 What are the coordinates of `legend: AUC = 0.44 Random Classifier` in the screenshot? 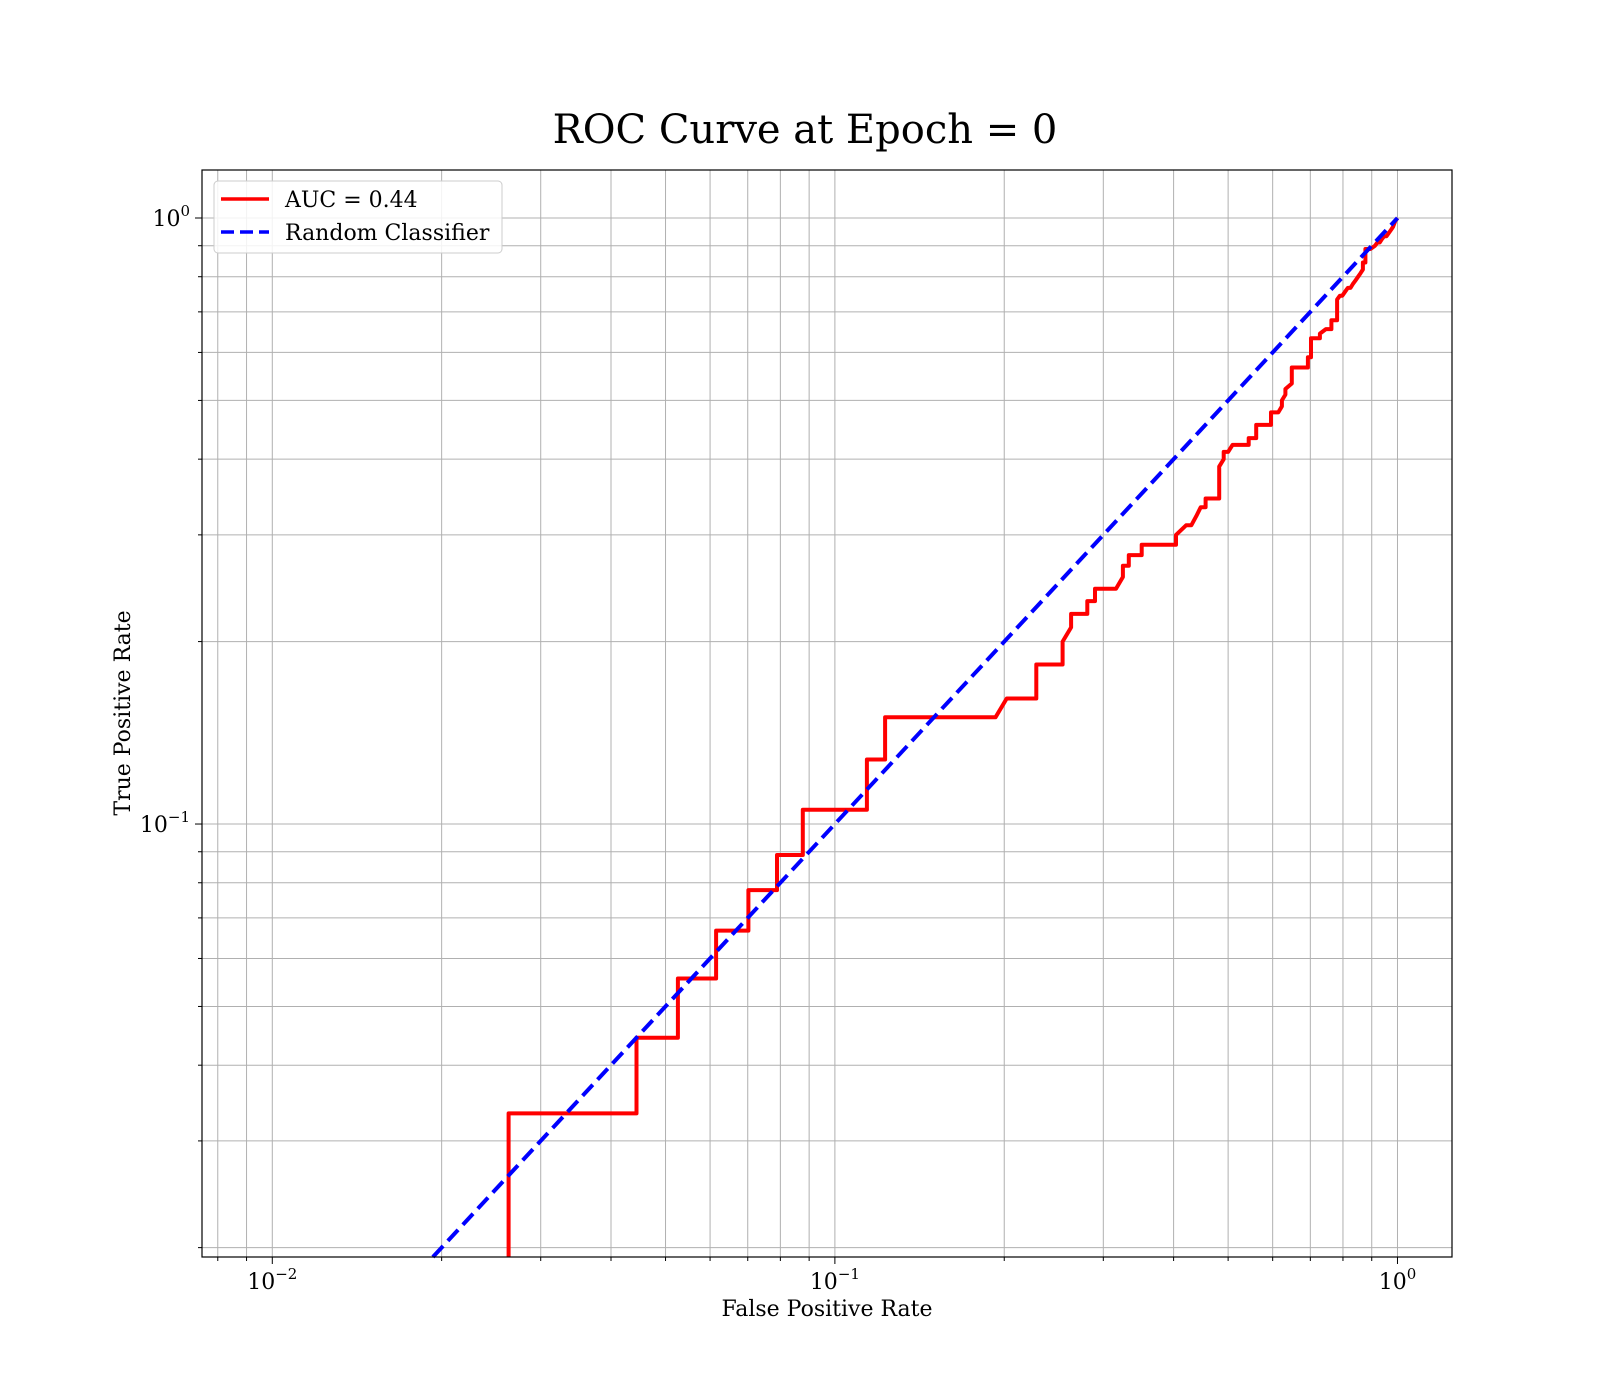 It's located at (358, 217).